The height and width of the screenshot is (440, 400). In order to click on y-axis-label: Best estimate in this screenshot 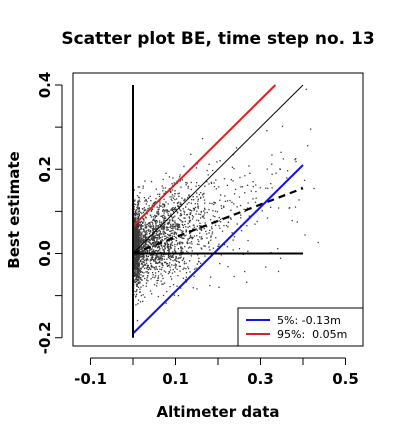, I will do `click(14, 209)`.